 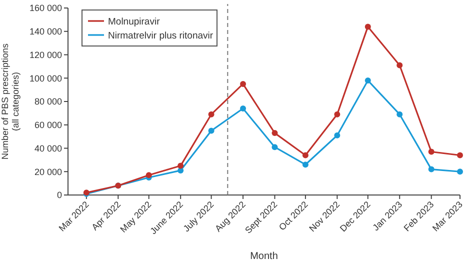 What do you see at coordinates (10, 101) in the screenshot?
I see `y-axis-title: Number of PBS prescriptions (all categories)` at bounding box center [10, 101].